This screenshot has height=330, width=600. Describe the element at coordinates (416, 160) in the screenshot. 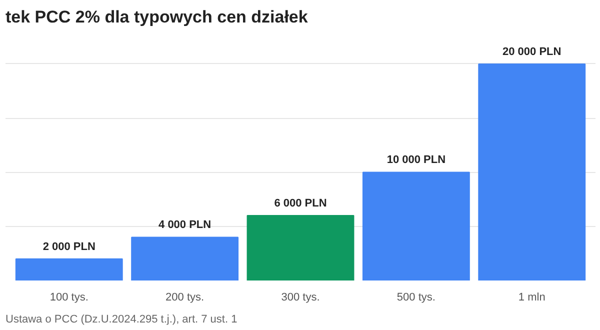

I see `data-label: 10 000 PLN` at that location.